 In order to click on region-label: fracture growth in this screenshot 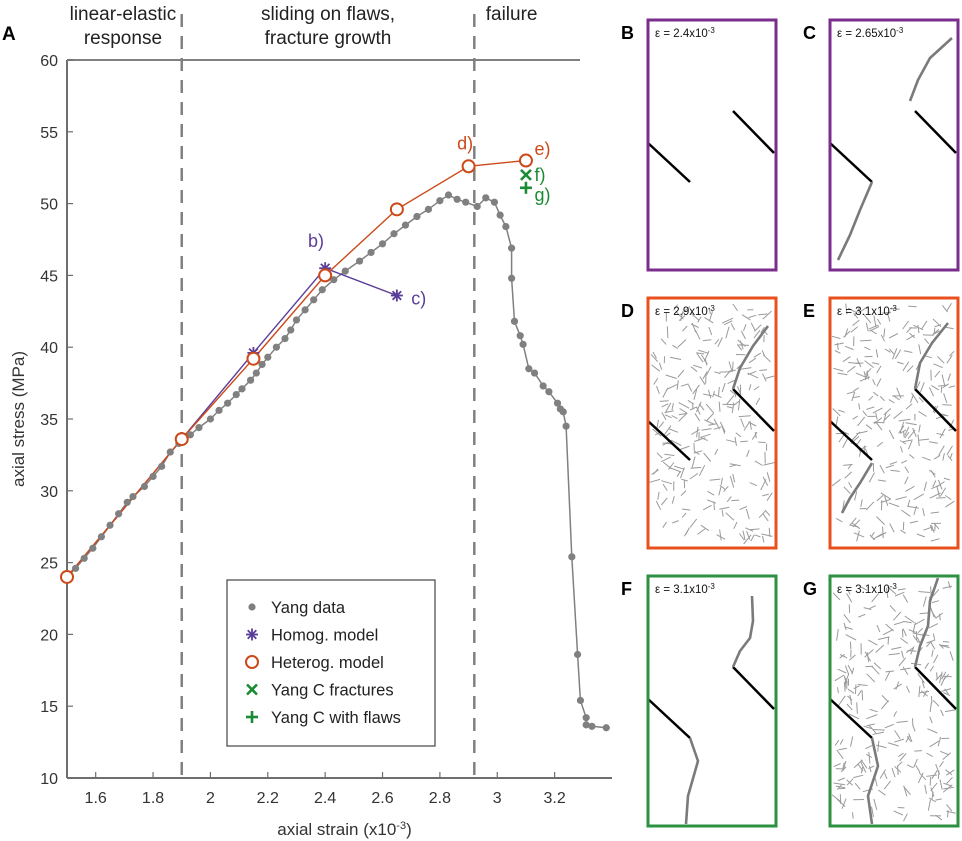, I will do `click(328, 38)`.